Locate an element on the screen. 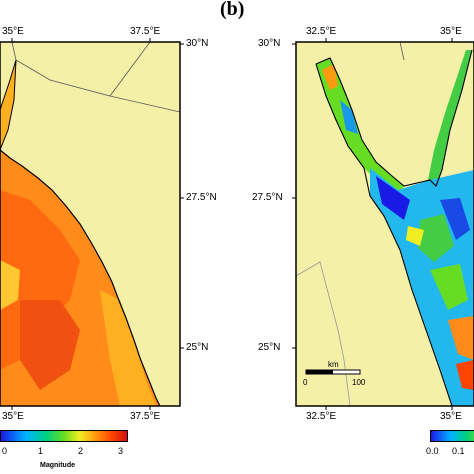  left-colorbar-title: Magnitude is located at coordinates (57, 465).